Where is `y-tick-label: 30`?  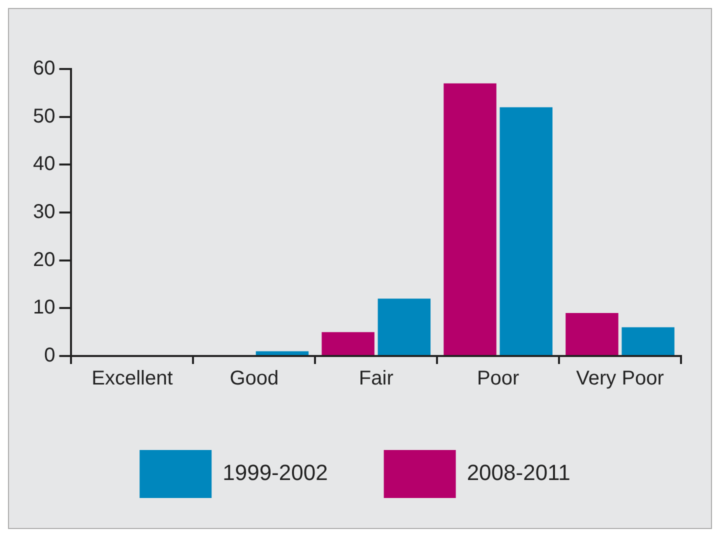 y-tick-label: 30 is located at coordinates (44, 212).